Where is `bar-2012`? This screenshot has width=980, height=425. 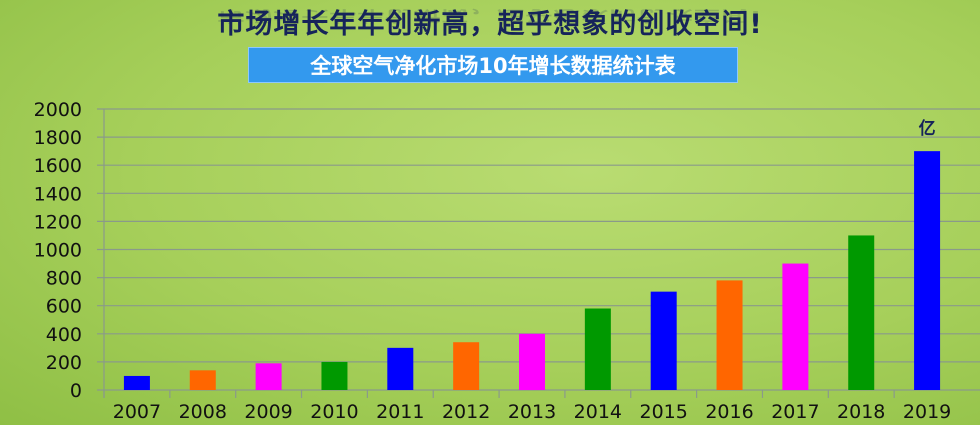
bar-2012 is located at coordinates (466, 366).